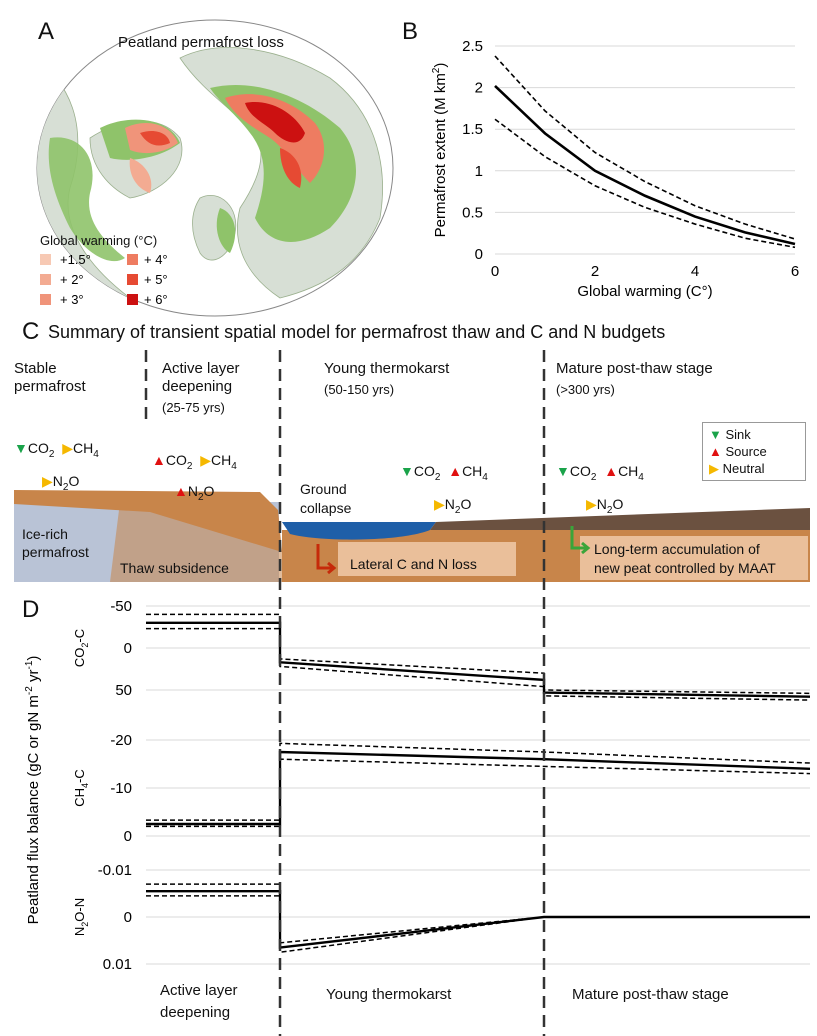 The width and height of the screenshot is (817, 1036). I want to click on y-tick-label: -50, so click(121, 606).